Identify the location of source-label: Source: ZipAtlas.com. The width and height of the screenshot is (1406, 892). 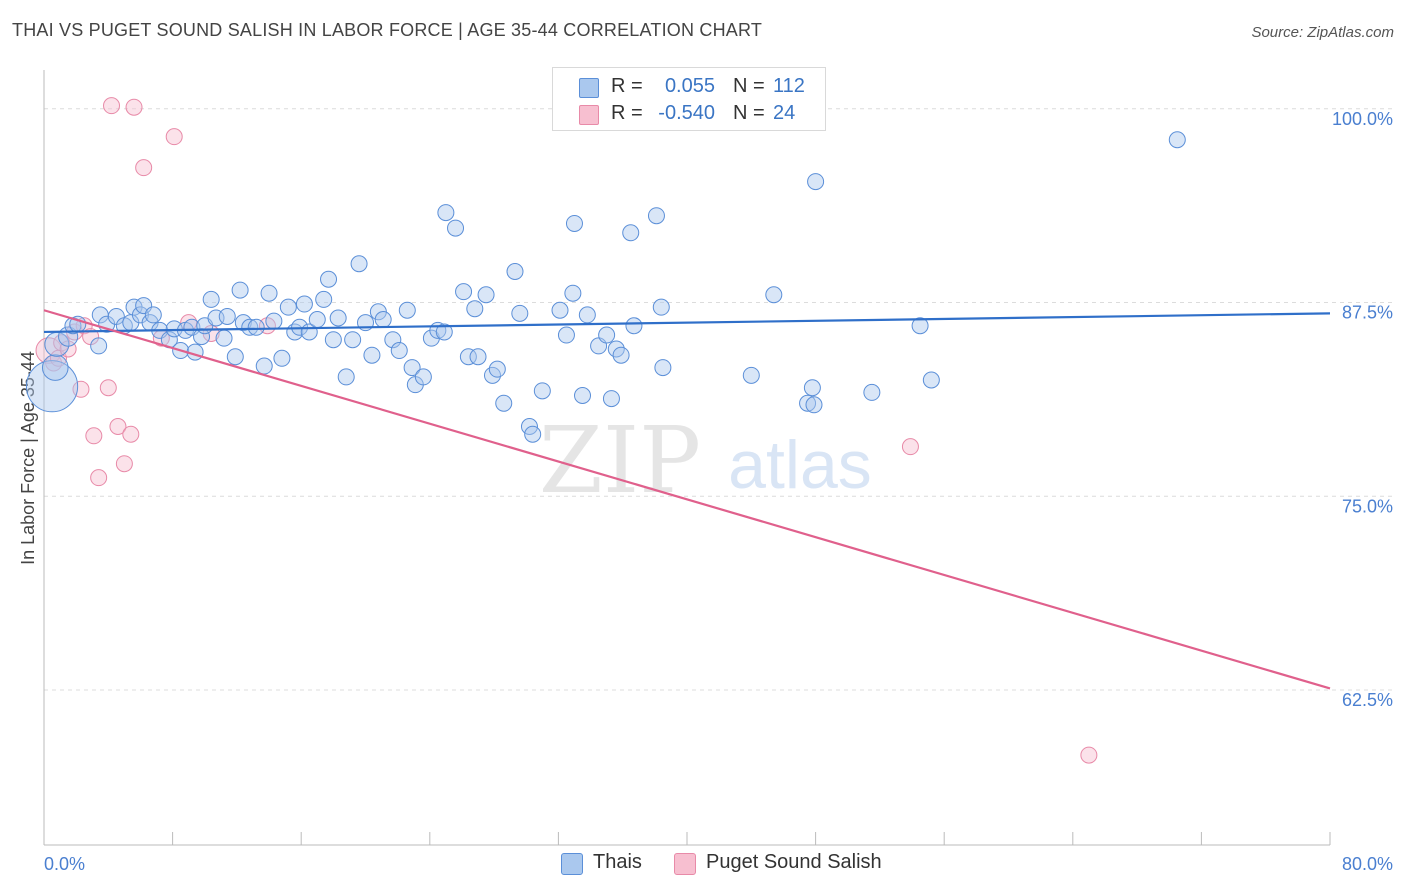
(1322, 32).